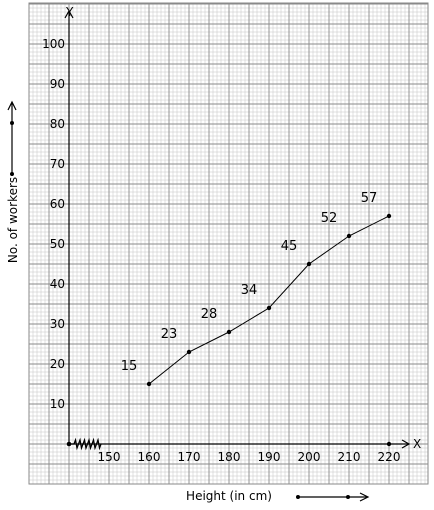 The width and height of the screenshot is (434, 510). Describe the element at coordinates (57, 244) in the screenshot. I see `y-tick-label: 50` at that location.